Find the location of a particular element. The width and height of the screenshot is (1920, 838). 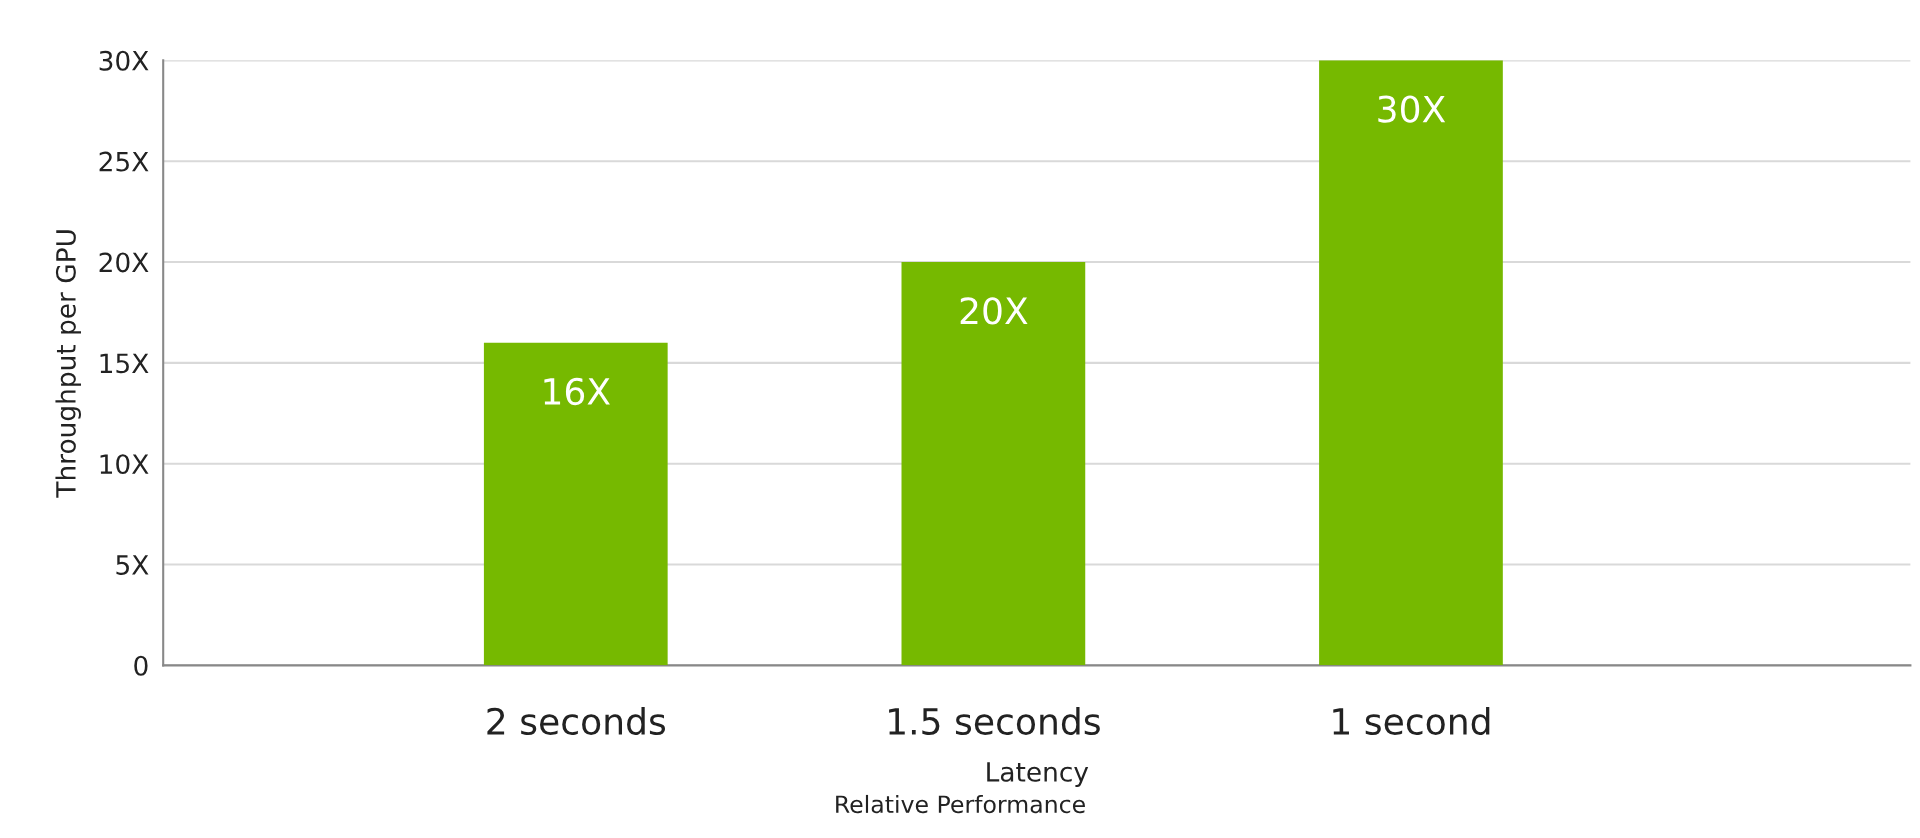

x-axis-title: Latency is located at coordinates (1038, 774).